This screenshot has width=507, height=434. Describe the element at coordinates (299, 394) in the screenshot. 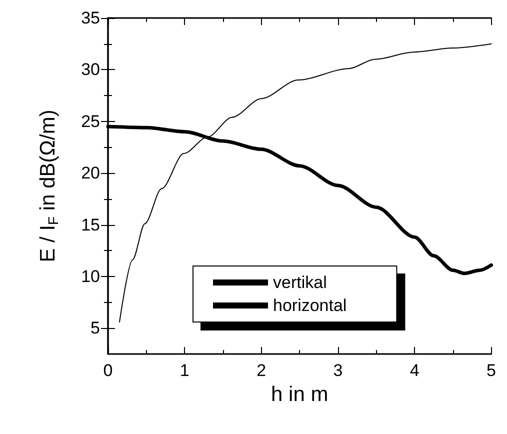

I see `x-axis-title: h in m` at that location.